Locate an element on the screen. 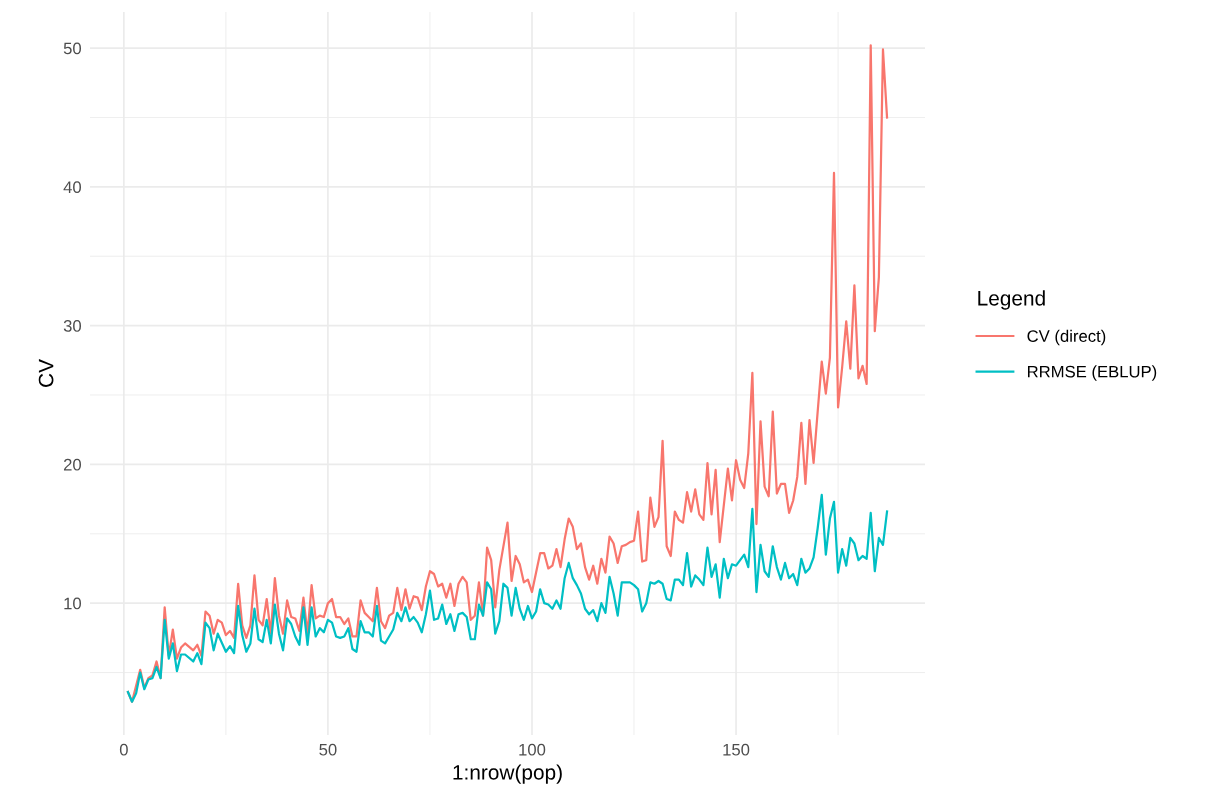  y-tick-label: 20 is located at coordinates (72, 464).